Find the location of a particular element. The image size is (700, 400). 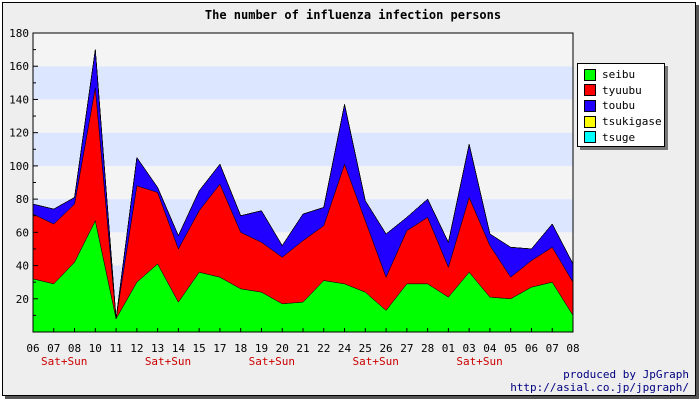

legend-label: tsuge is located at coordinates (619, 137).